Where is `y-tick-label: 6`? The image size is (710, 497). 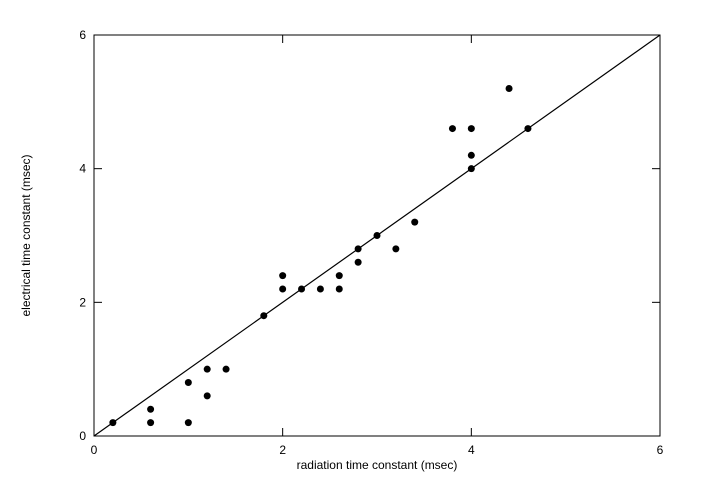 y-tick-label: 6 is located at coordinates (82, 35).